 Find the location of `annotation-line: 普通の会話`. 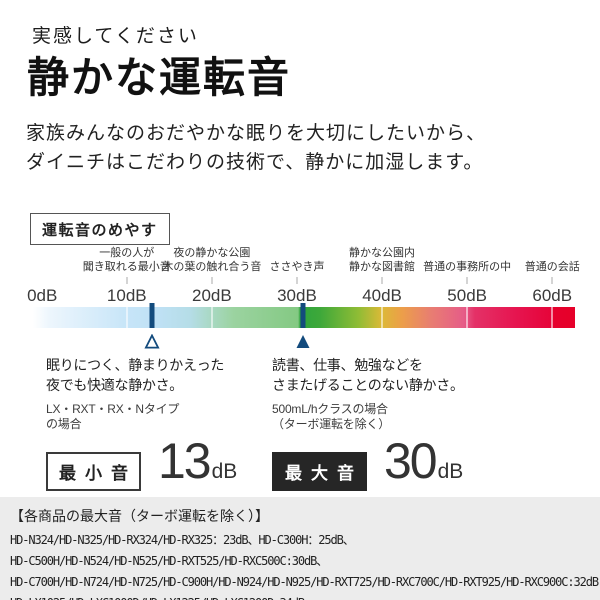

annotation-line: 普通の会話 is located at coordinates (552, 267).